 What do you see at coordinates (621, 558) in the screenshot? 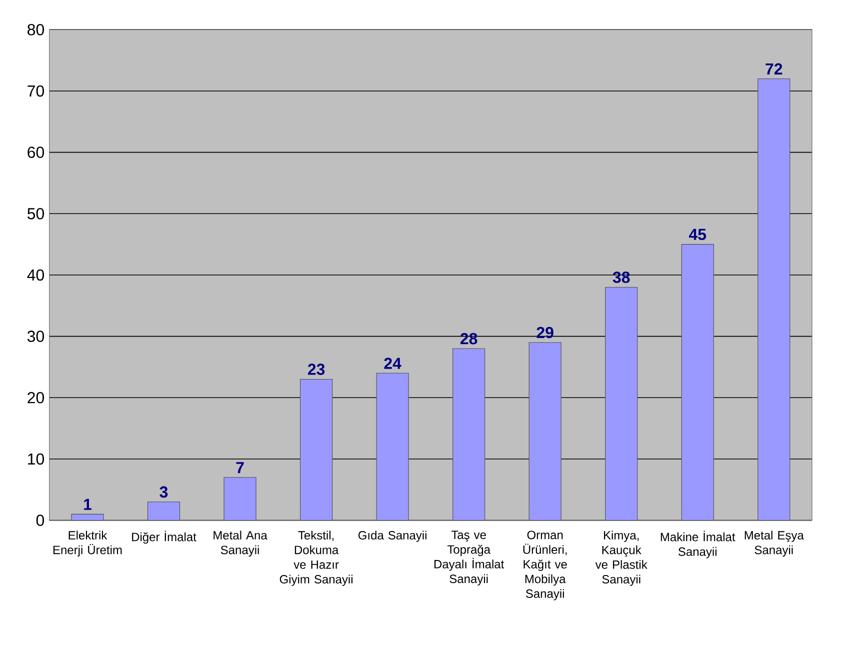
I see `x-tick-label: Kimya, Kauçuk ve Plastik Sanayii` at bounding box center [621, 558].